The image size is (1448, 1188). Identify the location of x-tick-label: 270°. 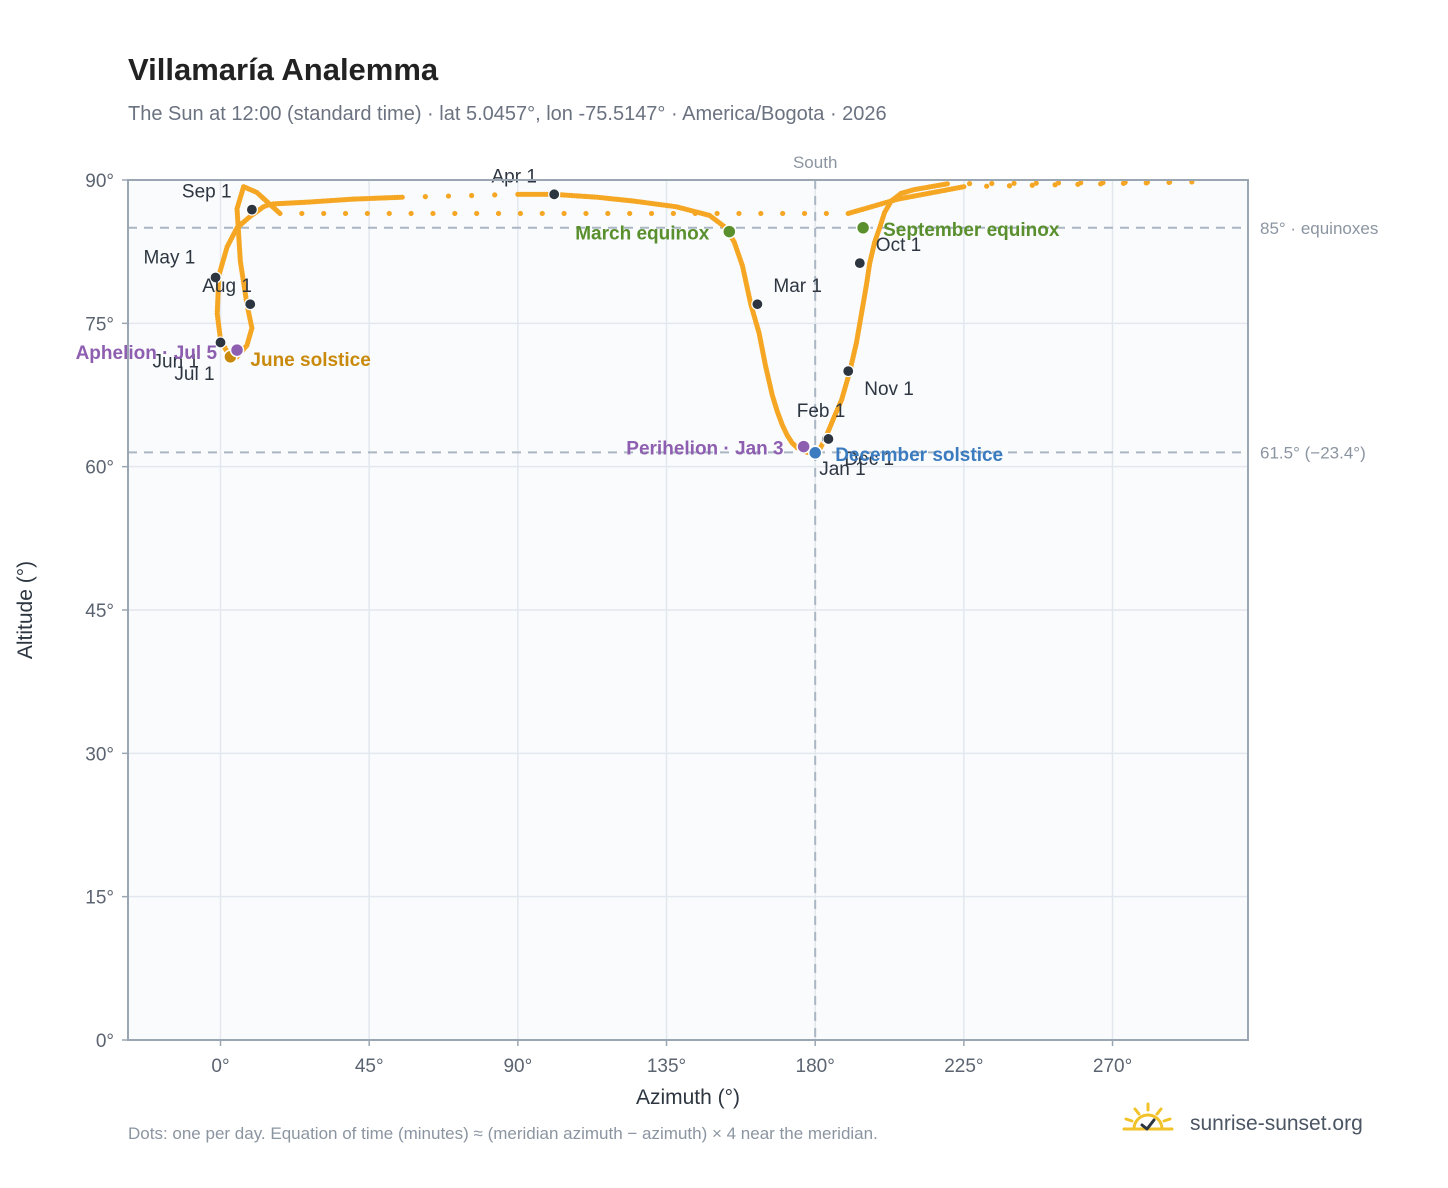
(1112, 1066).